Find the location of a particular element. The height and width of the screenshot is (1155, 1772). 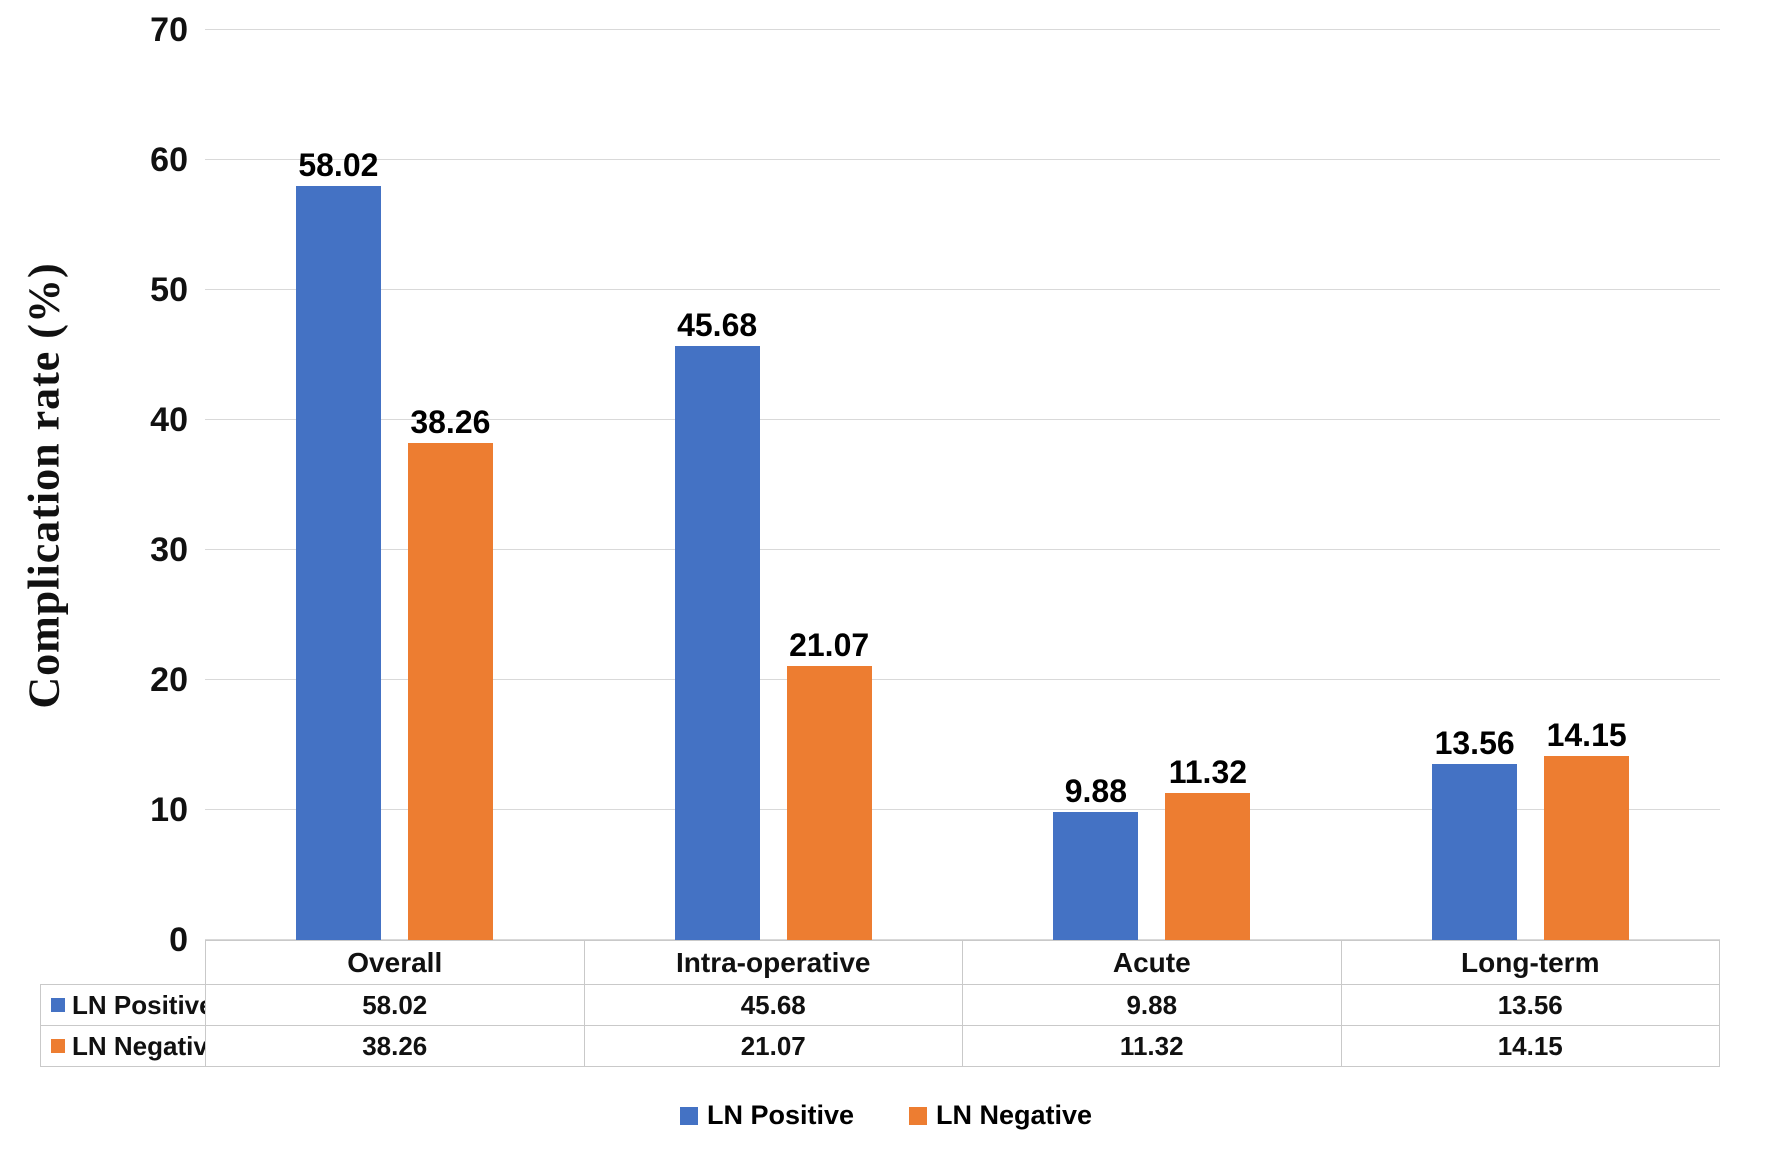

y-tick-label: 10 is located at coordinates (169, 810).